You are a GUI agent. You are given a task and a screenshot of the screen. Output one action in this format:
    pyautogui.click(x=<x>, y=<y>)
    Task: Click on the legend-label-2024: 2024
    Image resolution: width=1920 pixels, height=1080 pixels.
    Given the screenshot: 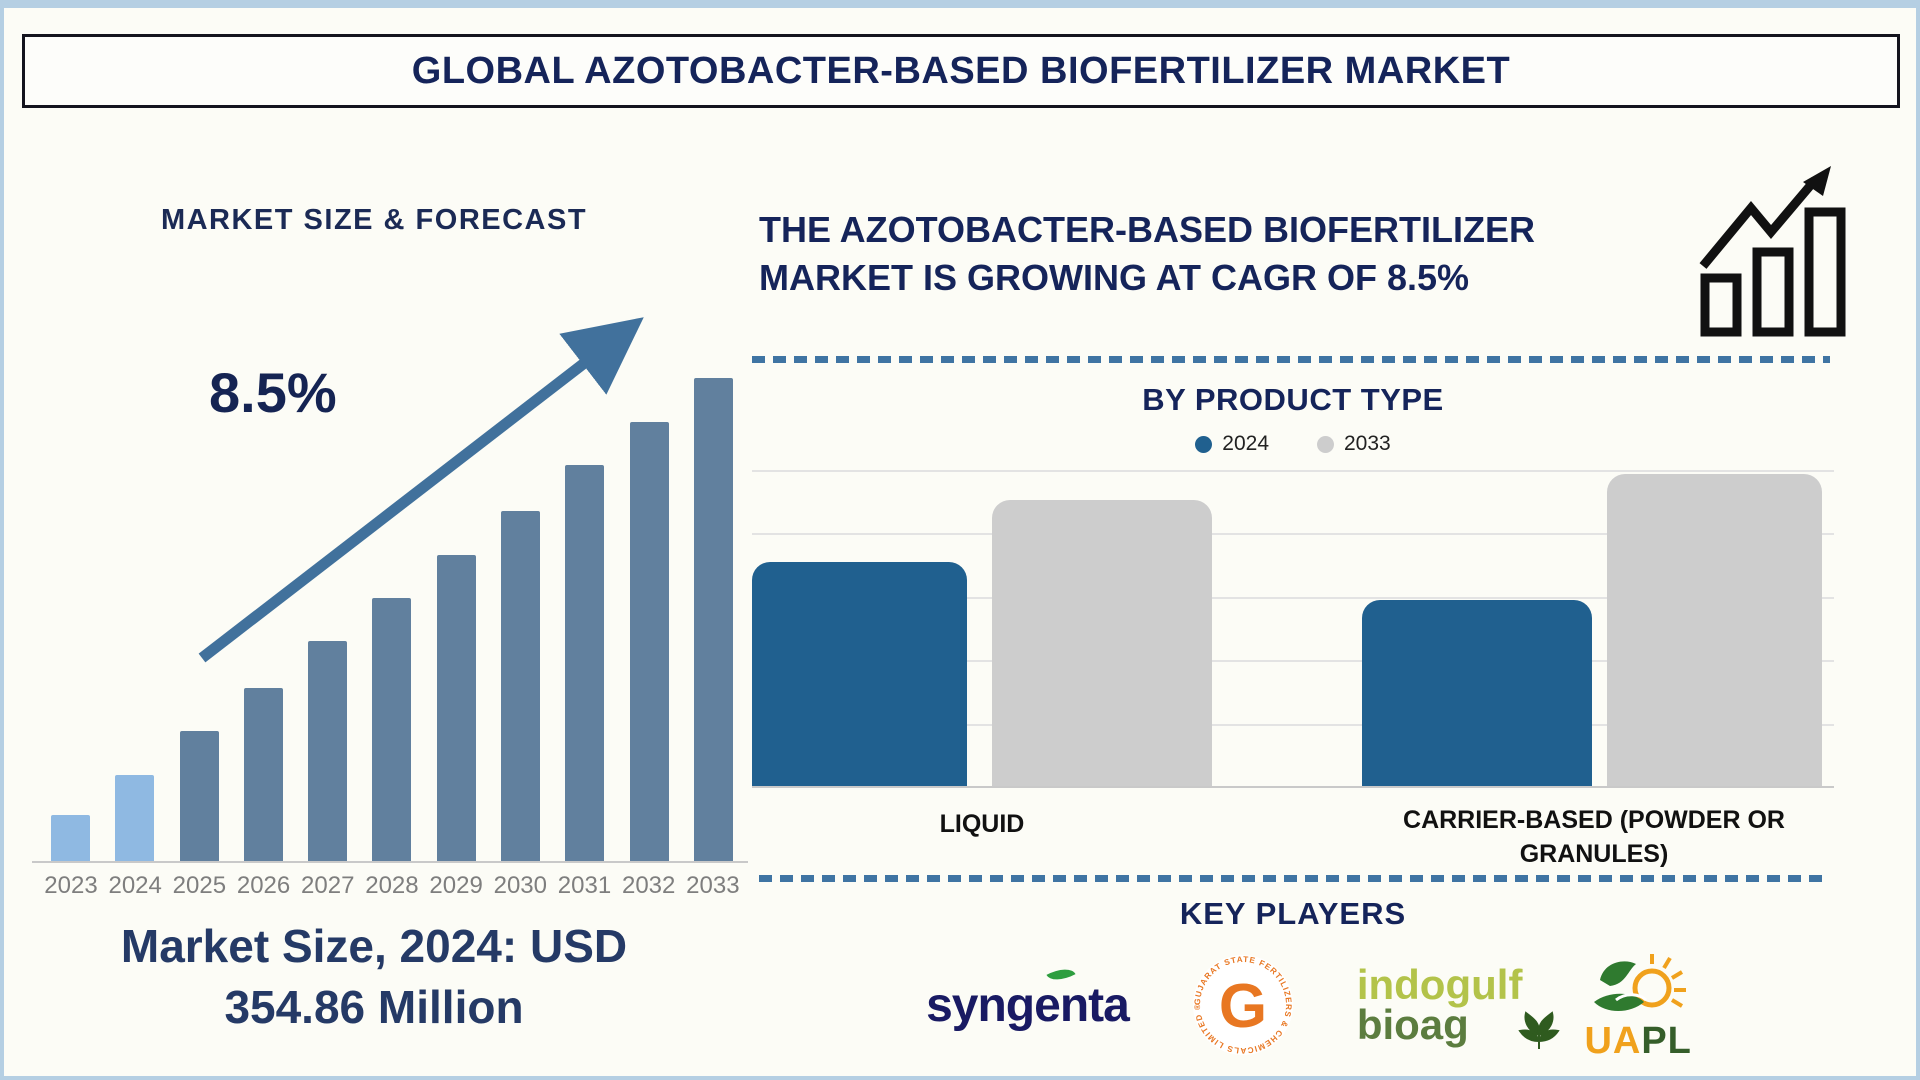 What is the action you would take?
    pyautogui.click(x=1245, y=443)
    